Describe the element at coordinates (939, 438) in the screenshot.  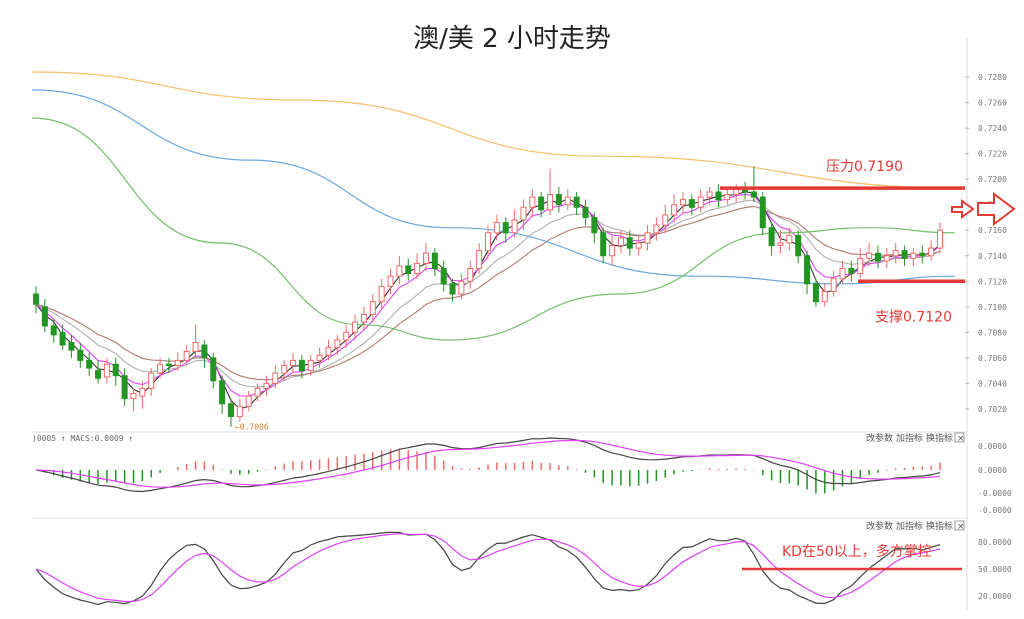
I see `macd-switch-indicator-button: 换指标` at that location.